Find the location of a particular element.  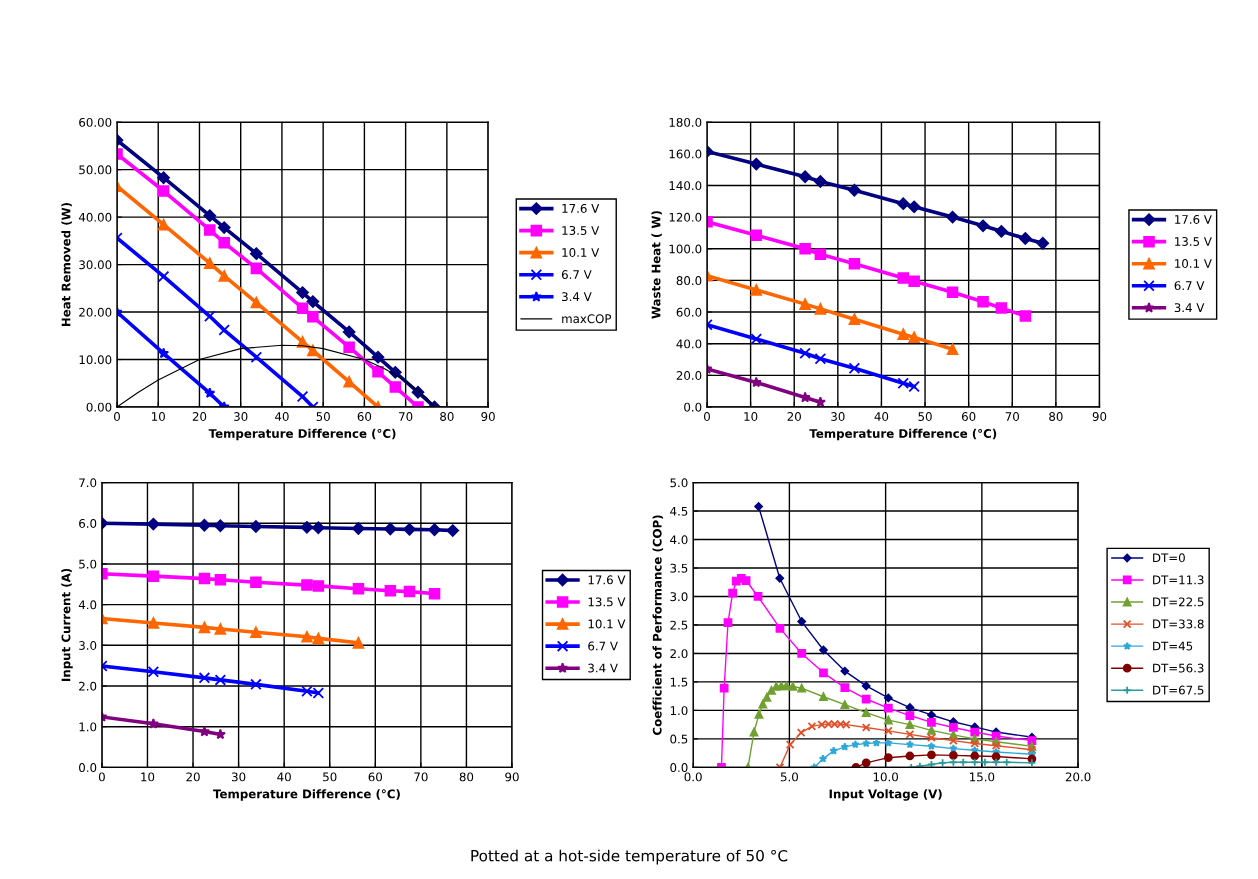

y-tick-label: 40.00 is located at coordinates (95, 217).